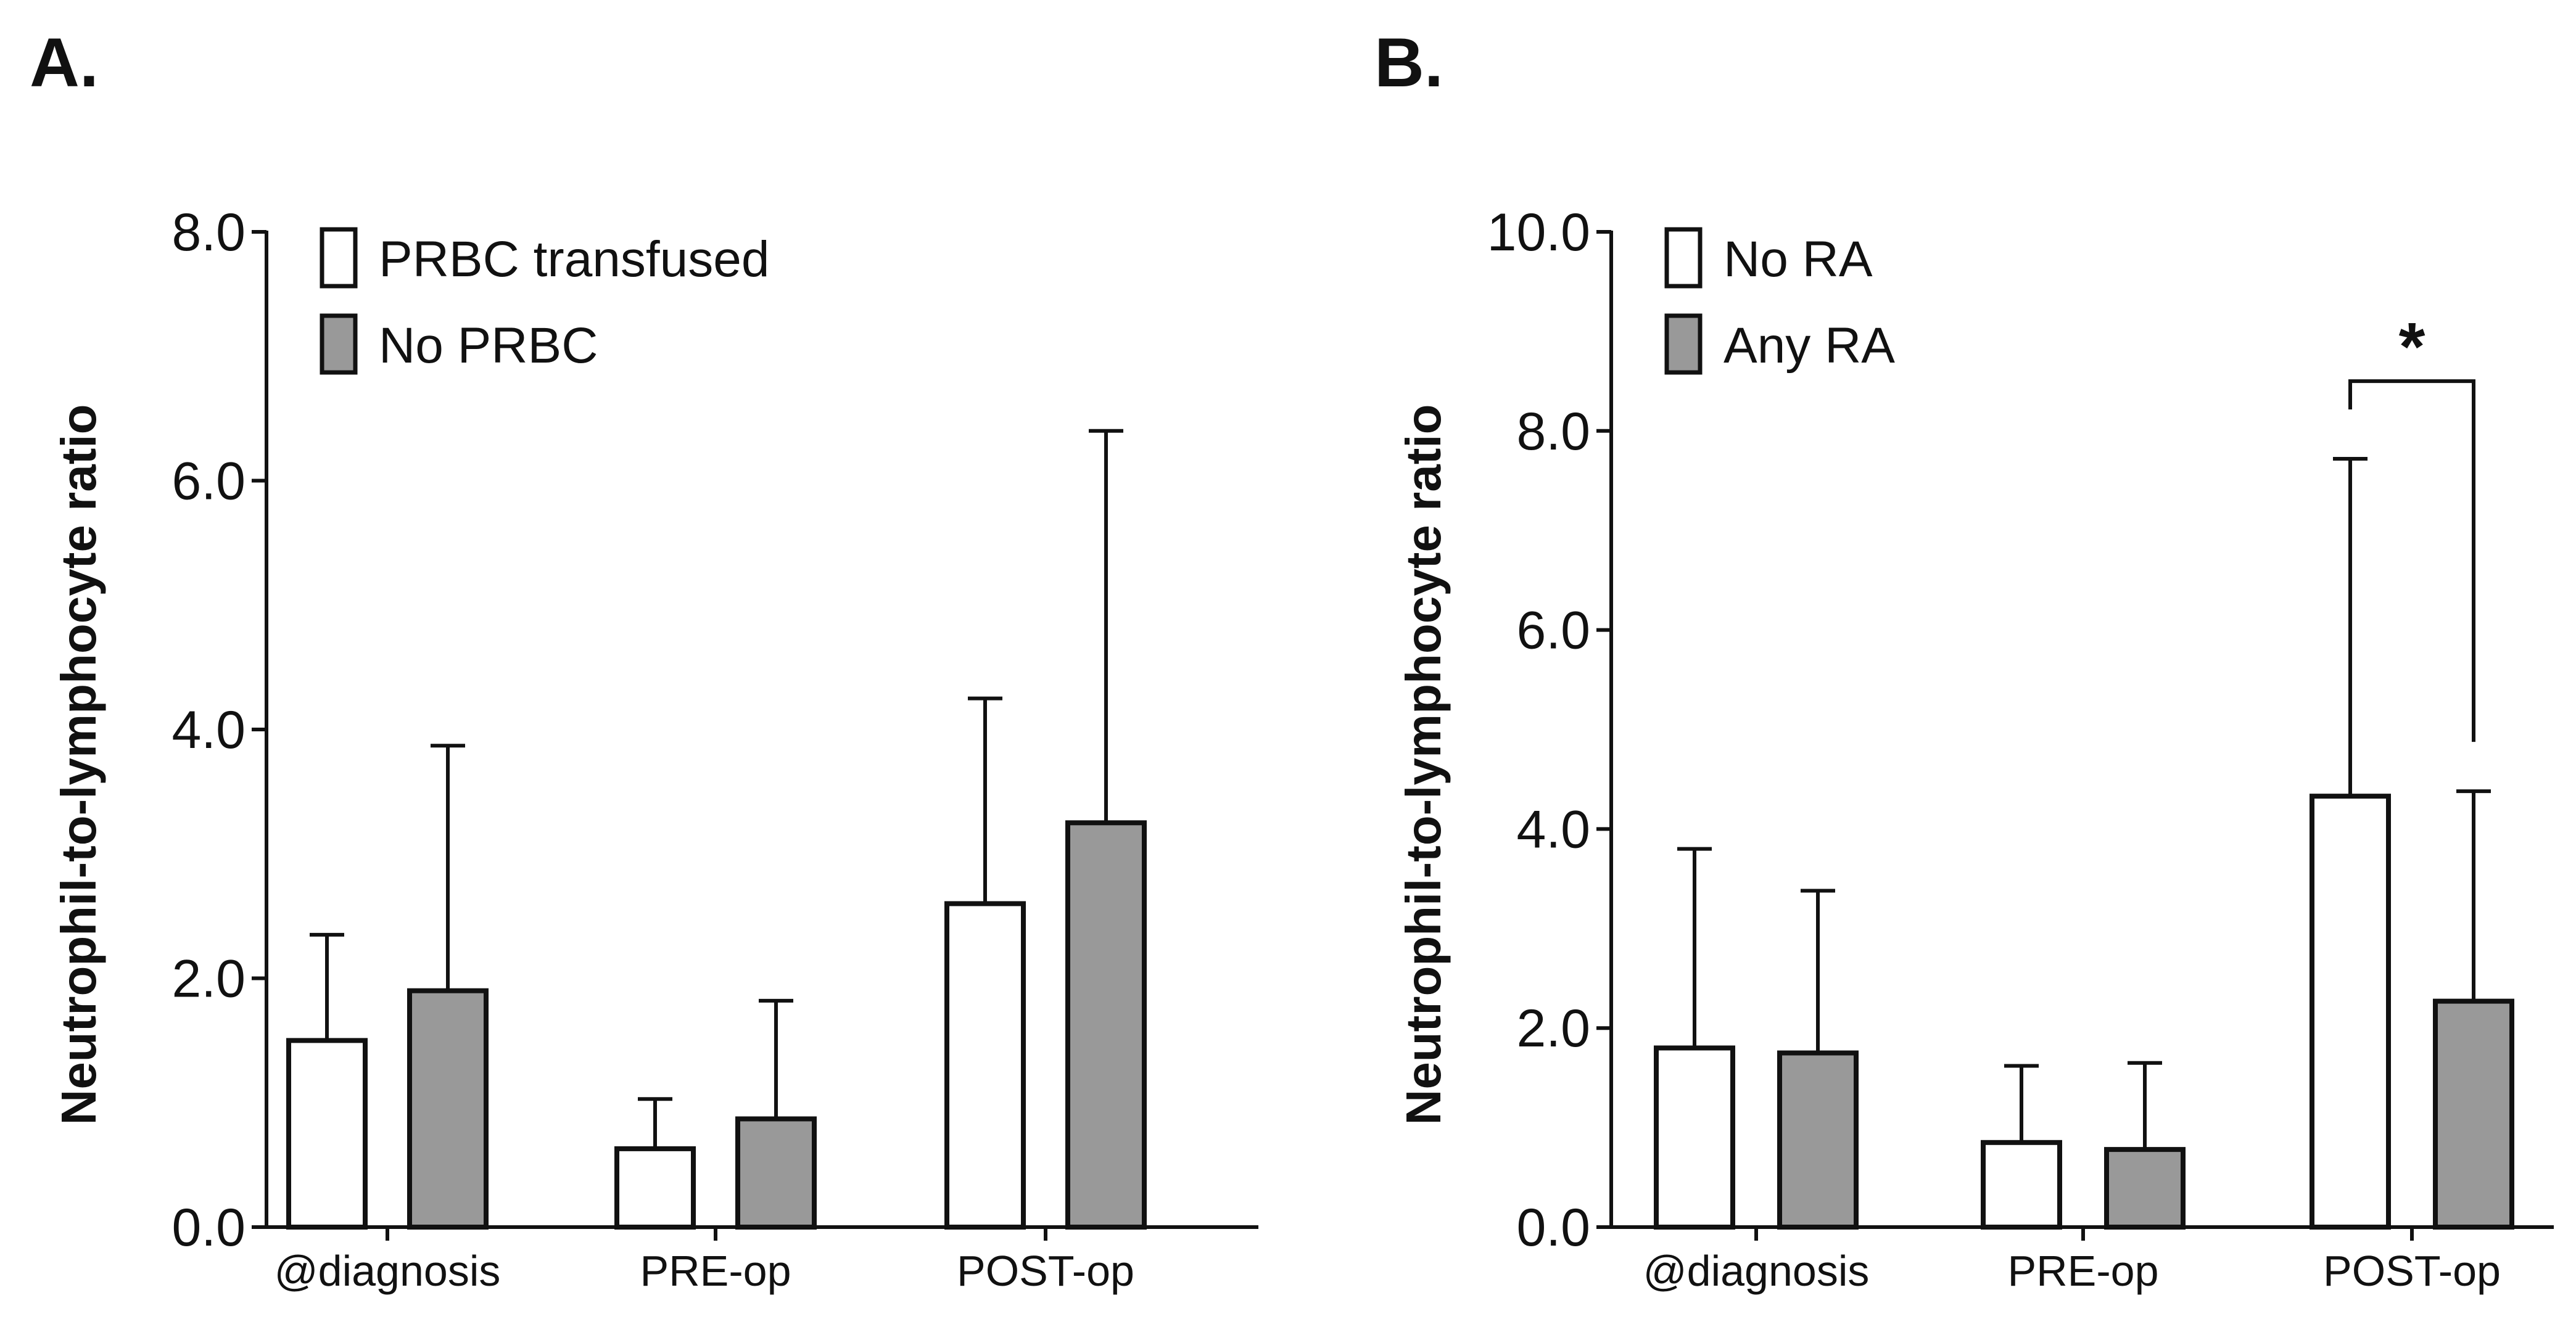 The image size is (2576, 1327). Describe the element at coordinates (2412, 347) in the screenshot. I see `panel-b-significance-star: *` at that location.